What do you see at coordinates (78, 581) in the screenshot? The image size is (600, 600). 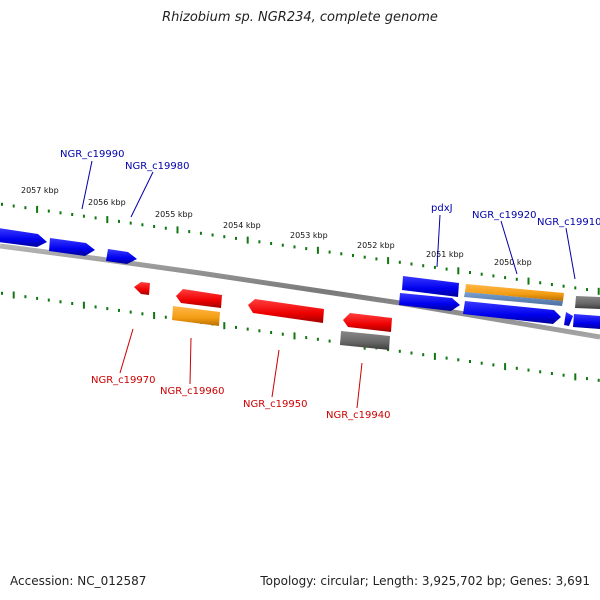 I see `accession-text: Accession: NC_012587` at bounding box center [78, 581].